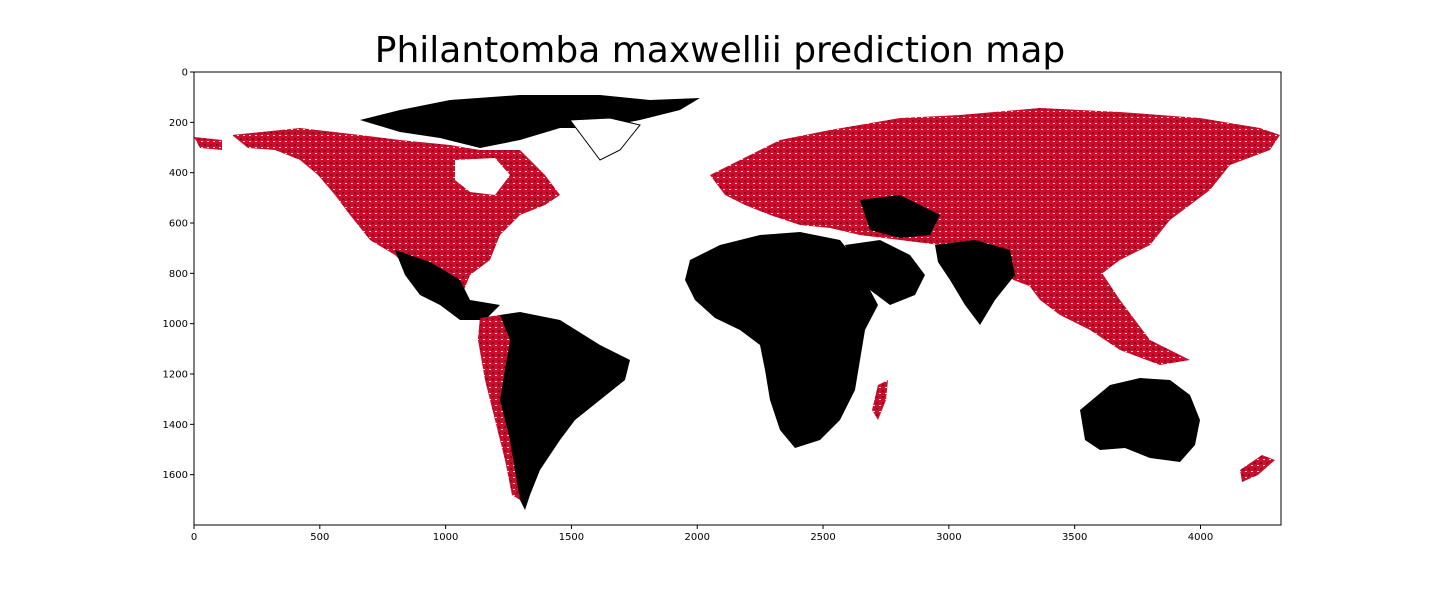 This screenshot has width=1440, height=600. Describe the element at coordinates (319, 537) in the screenshot. I see `x-tick-label: 500` at that location.